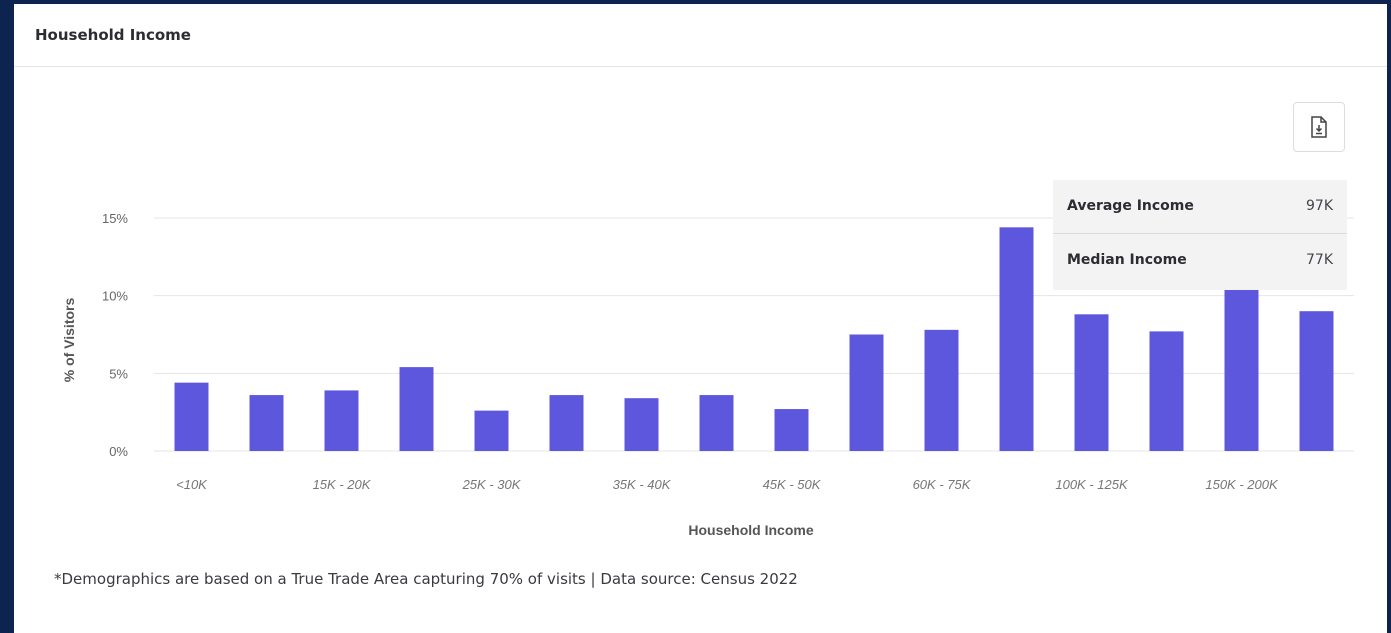  Describe the element at coordinates (942, 484) in the screenshot. I see `x-tick-label: 60K - 75K` at that location.